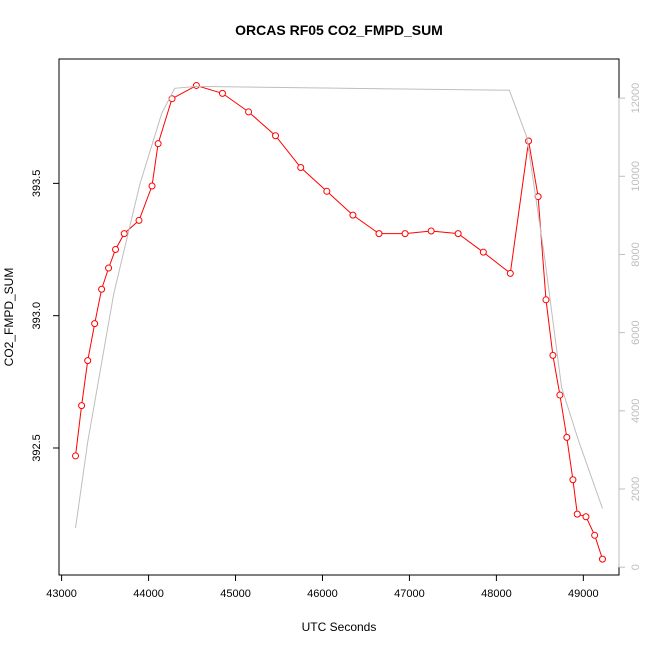 Image resolution: width=650 pixels, height=650 pixels. Describe the element at coordinates (409, 594) in the screenshot. I see `x-tick-label: 47000` at that location.